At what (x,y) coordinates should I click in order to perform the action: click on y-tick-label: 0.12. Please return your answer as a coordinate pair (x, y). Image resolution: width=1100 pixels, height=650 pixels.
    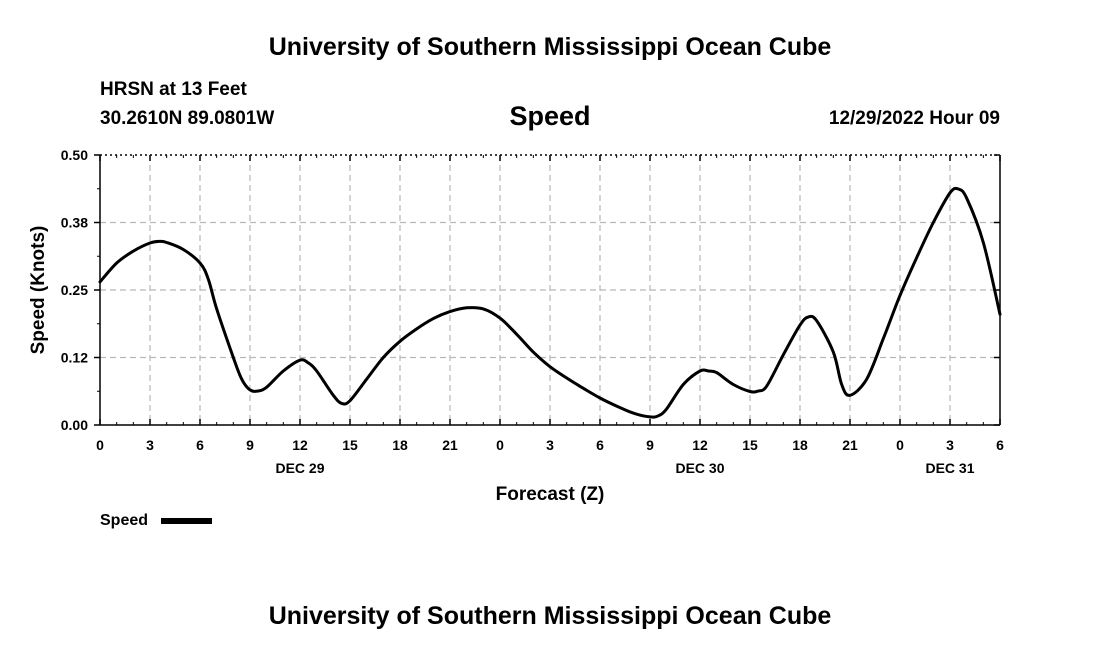
    Looking at the image, I should click on (74, 358).